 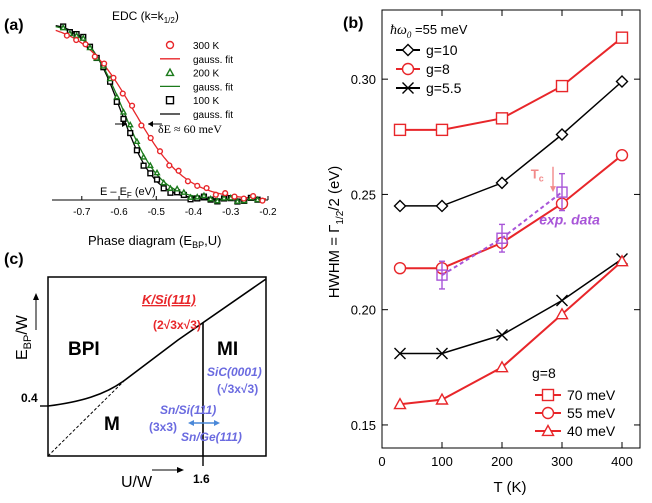 I want to click on bpi-boundary-line, so click(x=157, y=342).